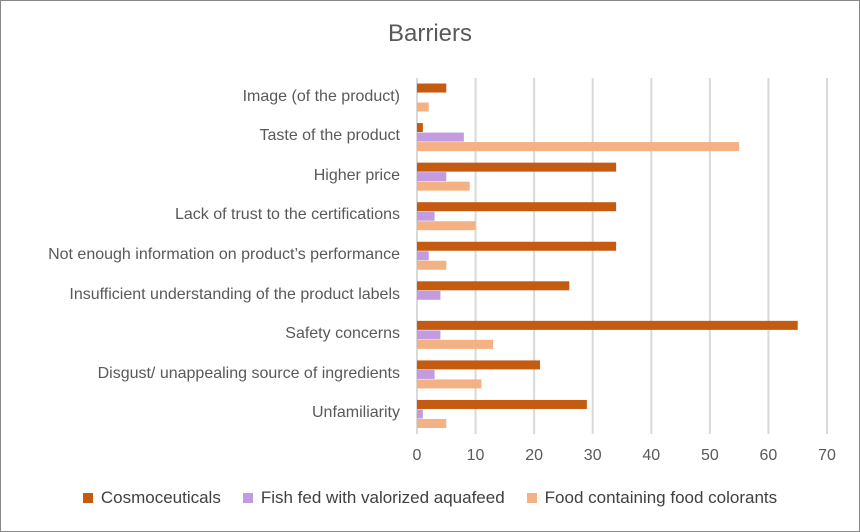 Image resolution: width=860 pixels, height=532 pixels. Describe the element at coordinates (329, 136) in the screenshot. I see `category-label: Taste of the product` at that location.